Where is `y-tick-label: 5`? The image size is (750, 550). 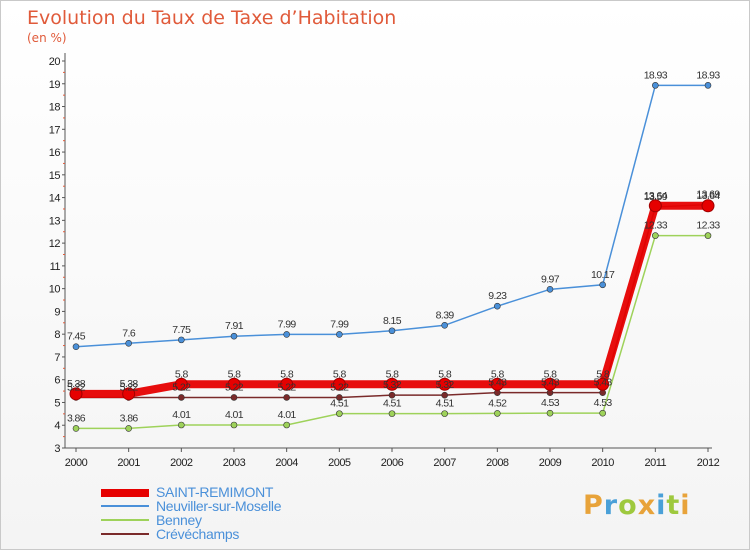
y-tick-label: 5 is located at coordinates (57, 403).